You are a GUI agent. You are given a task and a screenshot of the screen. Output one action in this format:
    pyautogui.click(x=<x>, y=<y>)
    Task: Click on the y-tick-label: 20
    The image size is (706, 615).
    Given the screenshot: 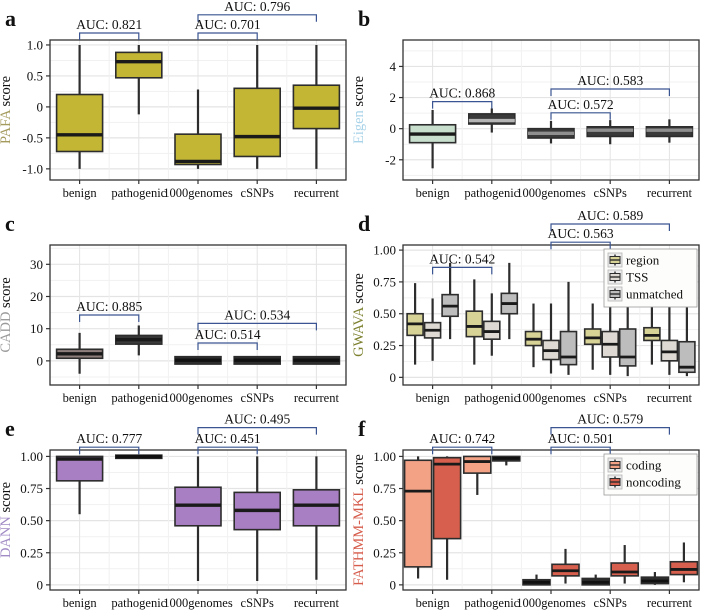 What is the action you would take?
    pyautogui.click(x=36, y=296)
    